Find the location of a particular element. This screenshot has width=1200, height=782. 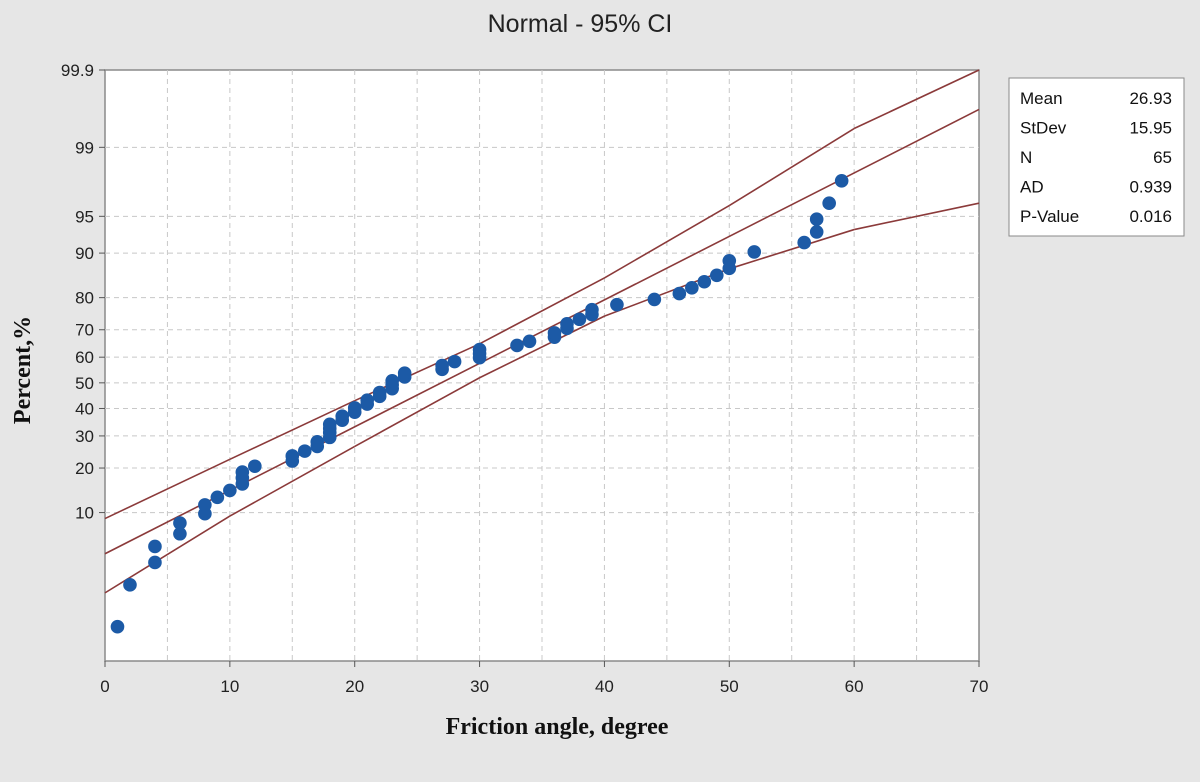

y-axis-ticks: 99.9 99 95 90 80 70 60 50 40 30 20 10 is located at coordinates (83, 292).